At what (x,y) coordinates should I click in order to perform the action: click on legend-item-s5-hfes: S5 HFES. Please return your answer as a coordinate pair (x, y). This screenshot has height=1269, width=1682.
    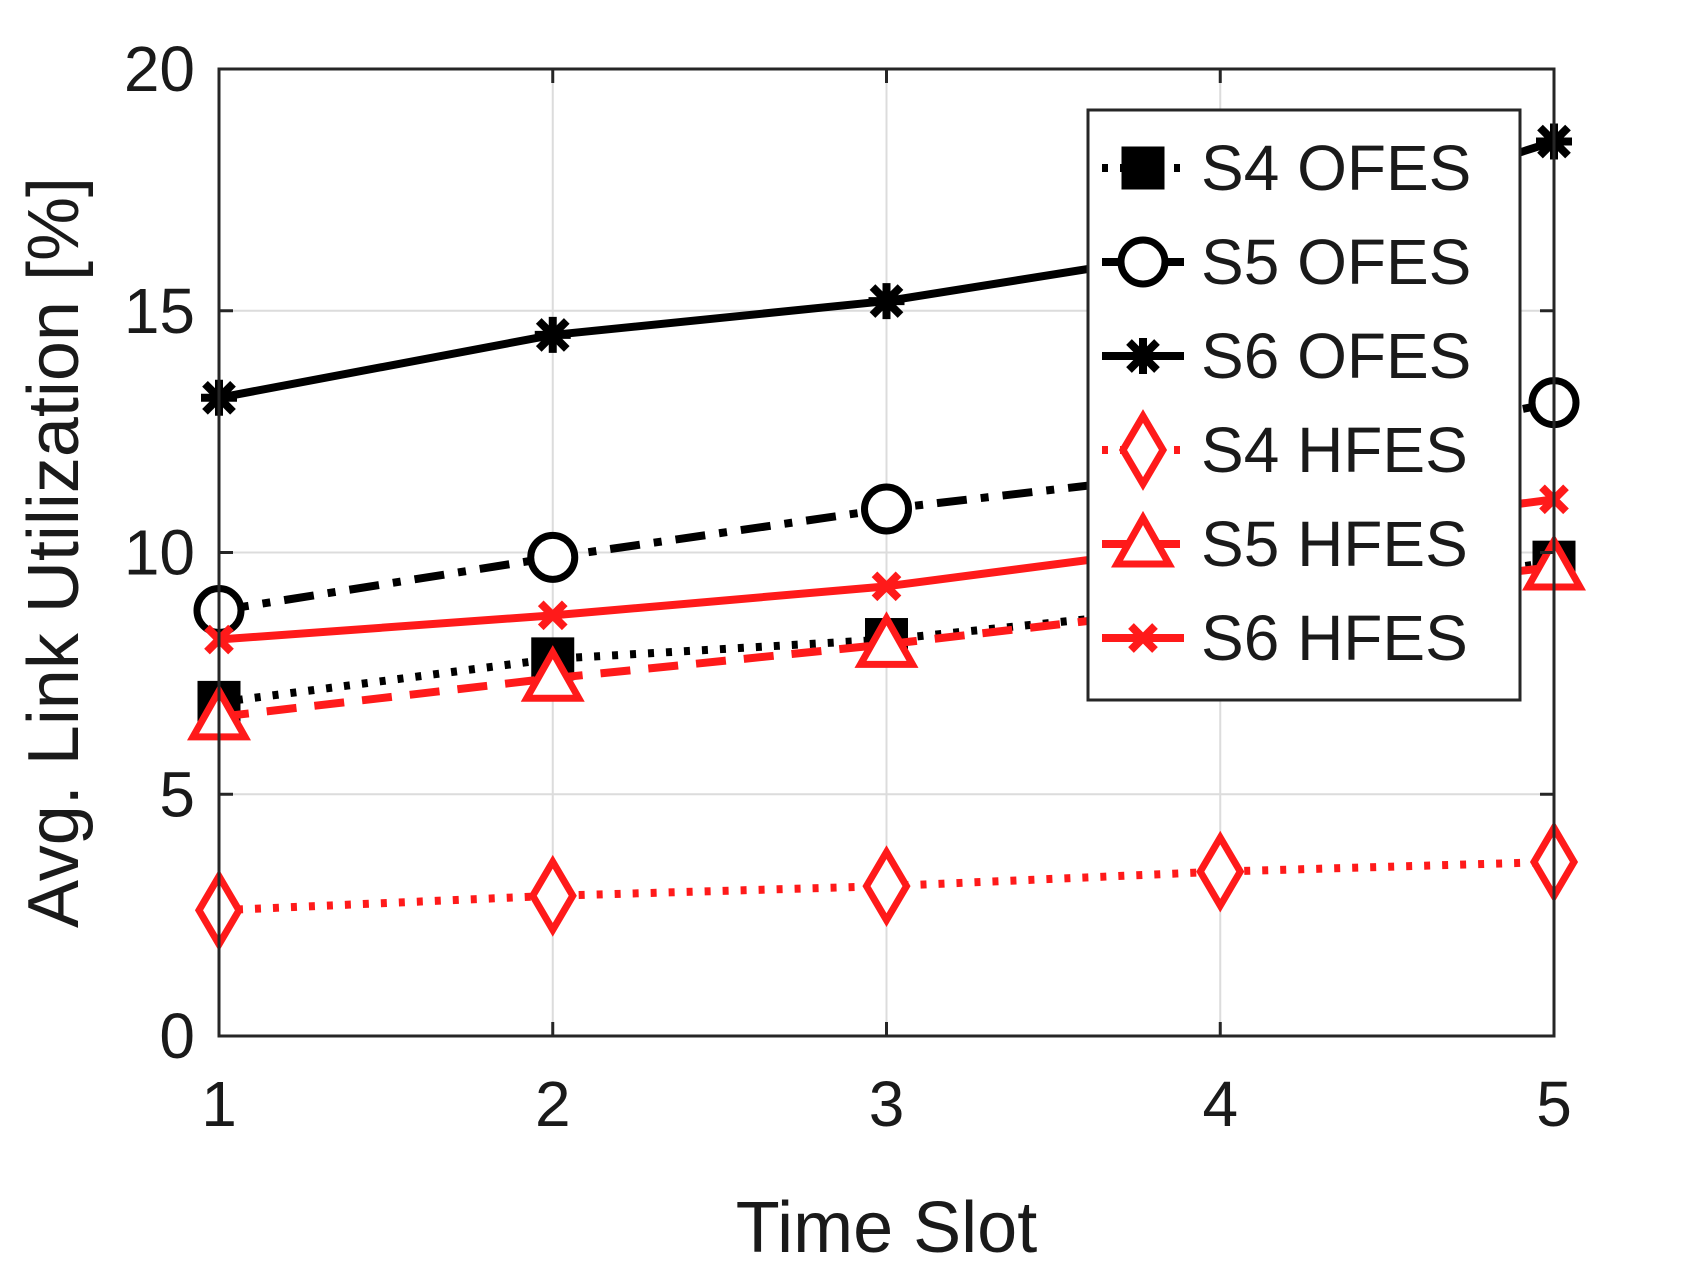
    Looking at the image, I should click on (1285, 544).